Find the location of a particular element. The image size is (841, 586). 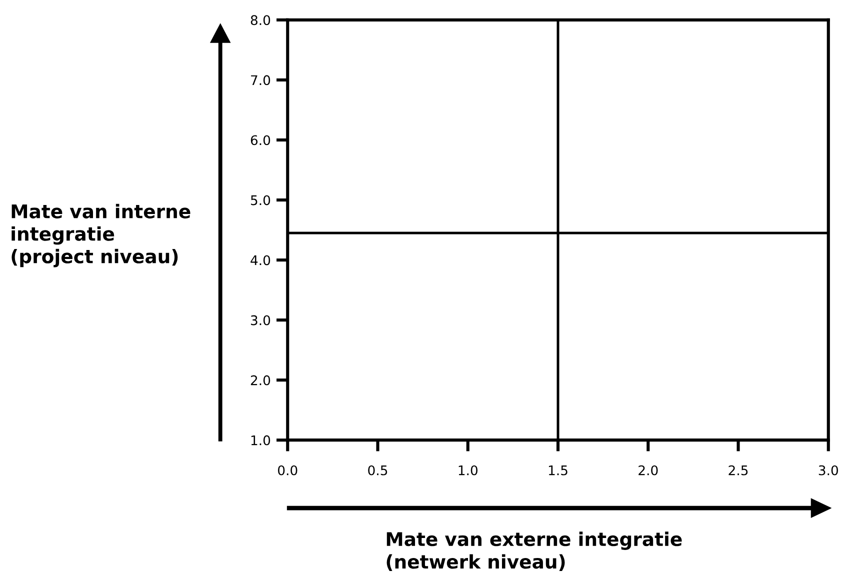

y-tick-label: 4.0 is located at coordinates (260, 260).